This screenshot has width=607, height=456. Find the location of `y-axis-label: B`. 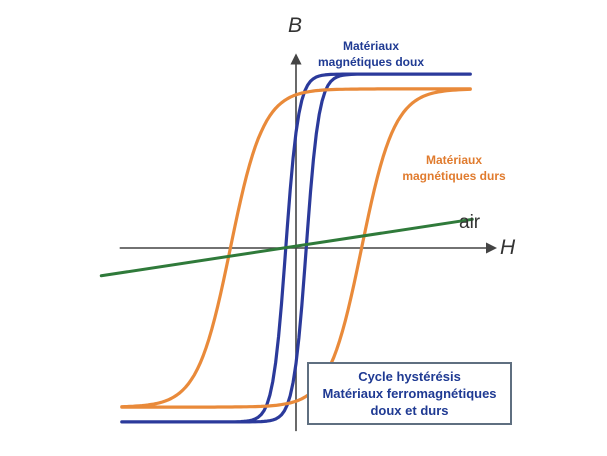

y-axis-label: B is located at coordinates (295, 25).